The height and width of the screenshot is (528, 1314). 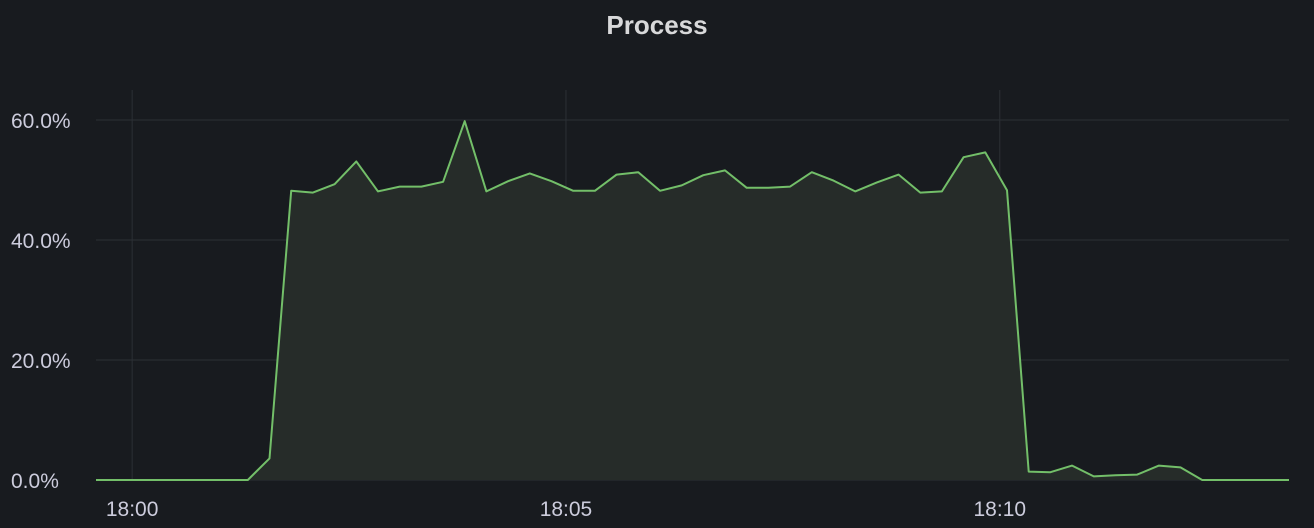 What do you see at coordinates (41, 301) in the screenshot?
I see `y-axis-labels: 0.0% 20.0% 40.0% 60.0%` at bounding box center [41, 301].